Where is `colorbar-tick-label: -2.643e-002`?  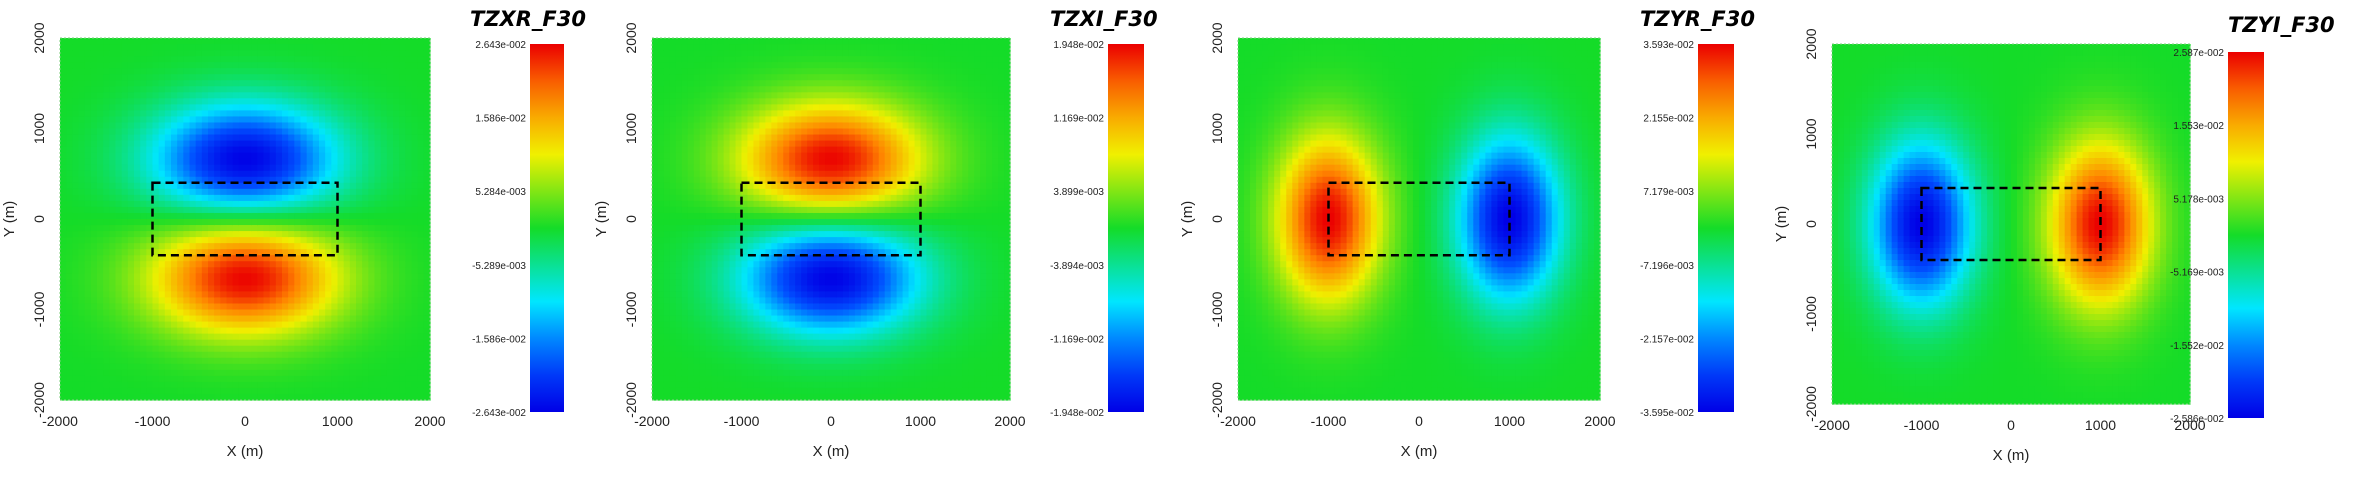 colorbar-tick-label: -2.643e-002 is located at coordinates (499, 413).